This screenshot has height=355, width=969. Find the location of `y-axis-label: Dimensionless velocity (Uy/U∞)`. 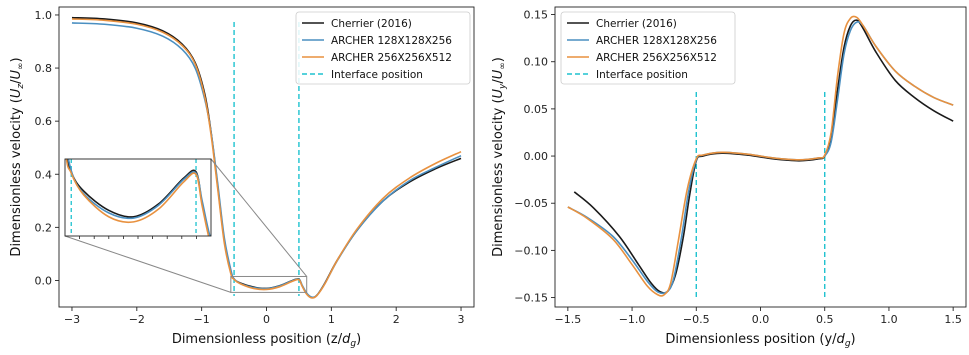

y-axis-label: Dimensionless velocity (Uy/U∞) is located at coordinates (499, 157).